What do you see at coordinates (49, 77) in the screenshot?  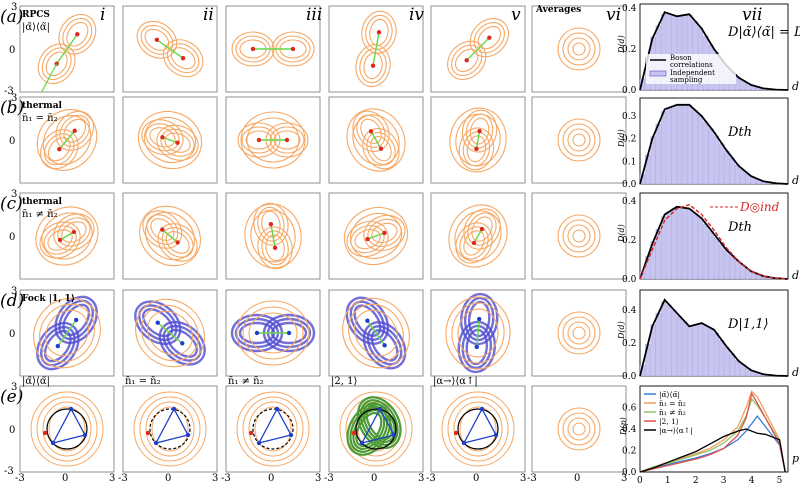 I see `tail-vector` at bounding box center [49, 77].